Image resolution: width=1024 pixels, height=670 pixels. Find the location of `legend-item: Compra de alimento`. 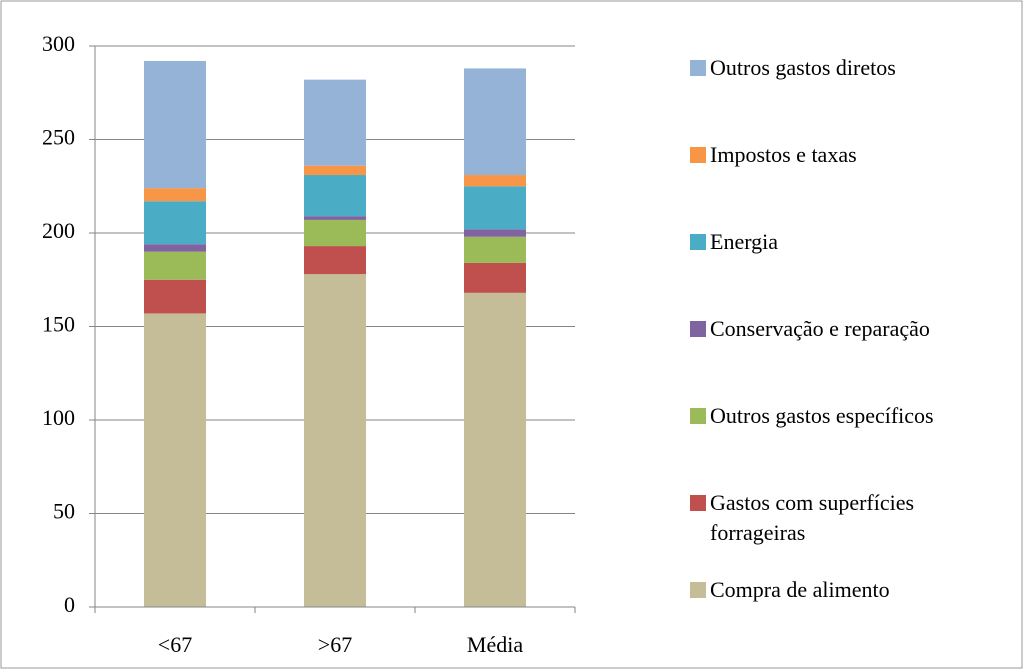

legend-item: Compra de alimento is located at coordinates (850, 590).